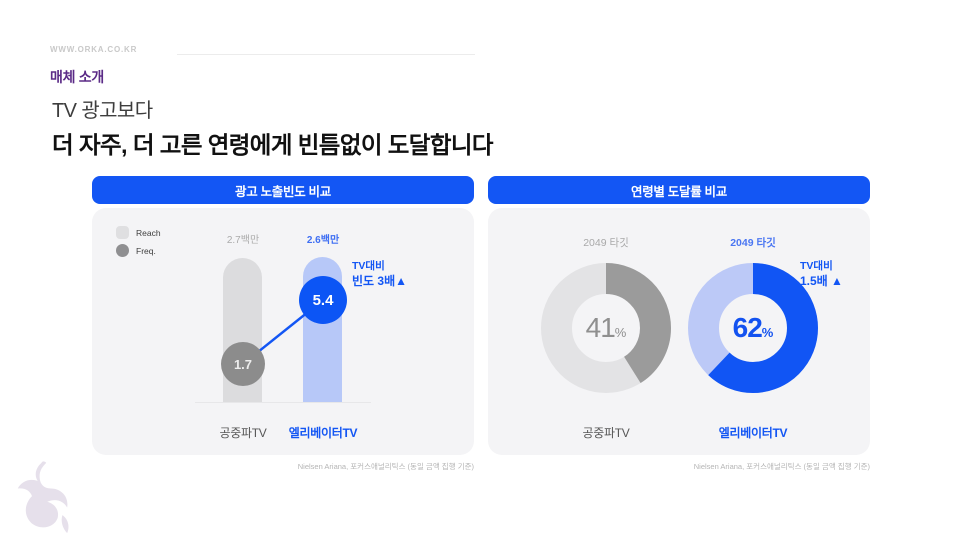 The height and width of the screenshot is (540, 960). Describe the element at coordinates (77, 77) in the screenshot. I see `section-eyebrow: 매체 소개` at that location.